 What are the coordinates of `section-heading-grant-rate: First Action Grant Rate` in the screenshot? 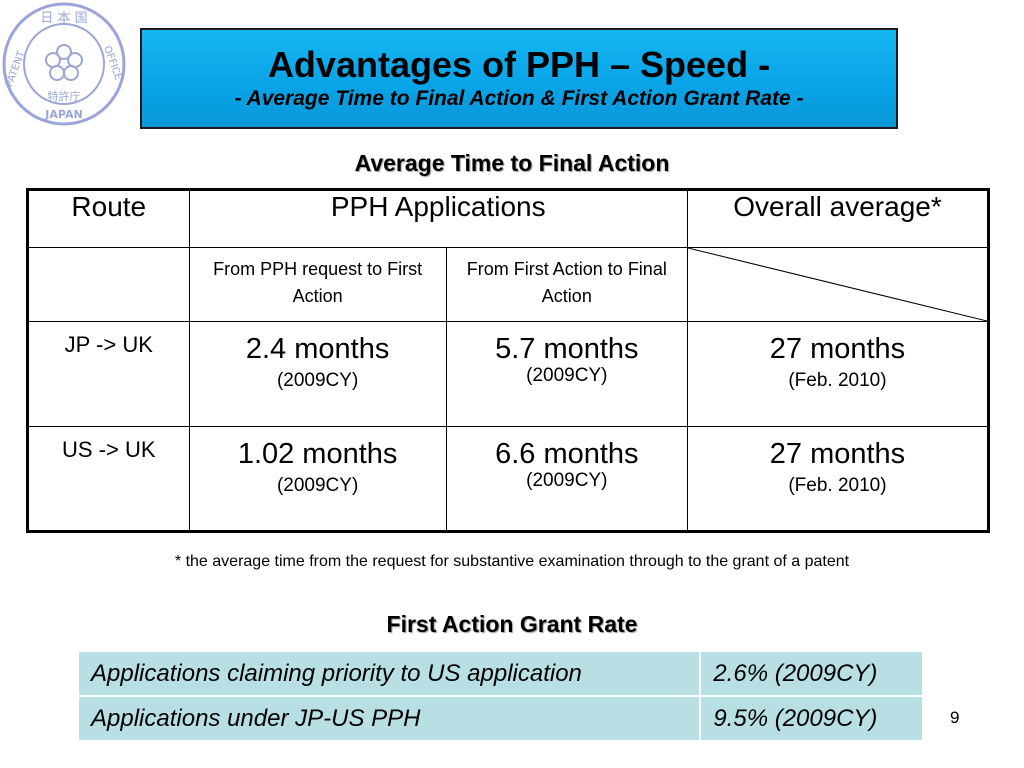 It's located at (512, 624).